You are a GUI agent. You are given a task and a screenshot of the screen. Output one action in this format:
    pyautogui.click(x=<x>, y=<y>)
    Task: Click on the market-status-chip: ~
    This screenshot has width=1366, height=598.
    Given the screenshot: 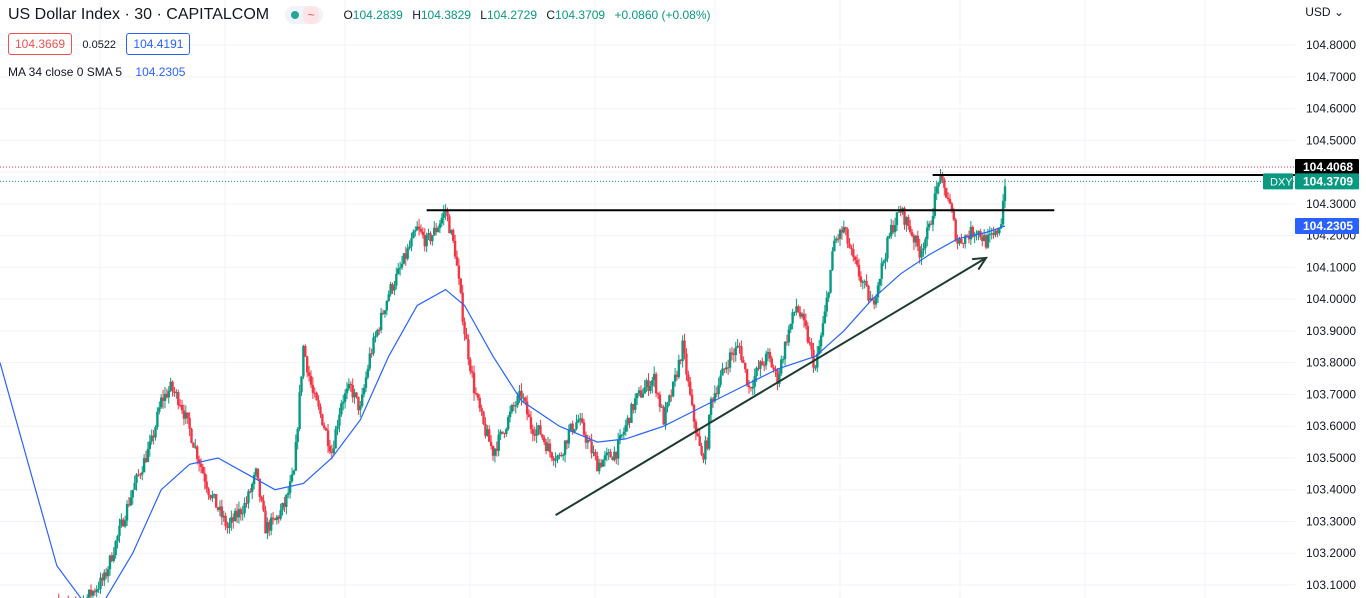 What is the action you would take?
    pyautogui.click(x=304, y=15)
    